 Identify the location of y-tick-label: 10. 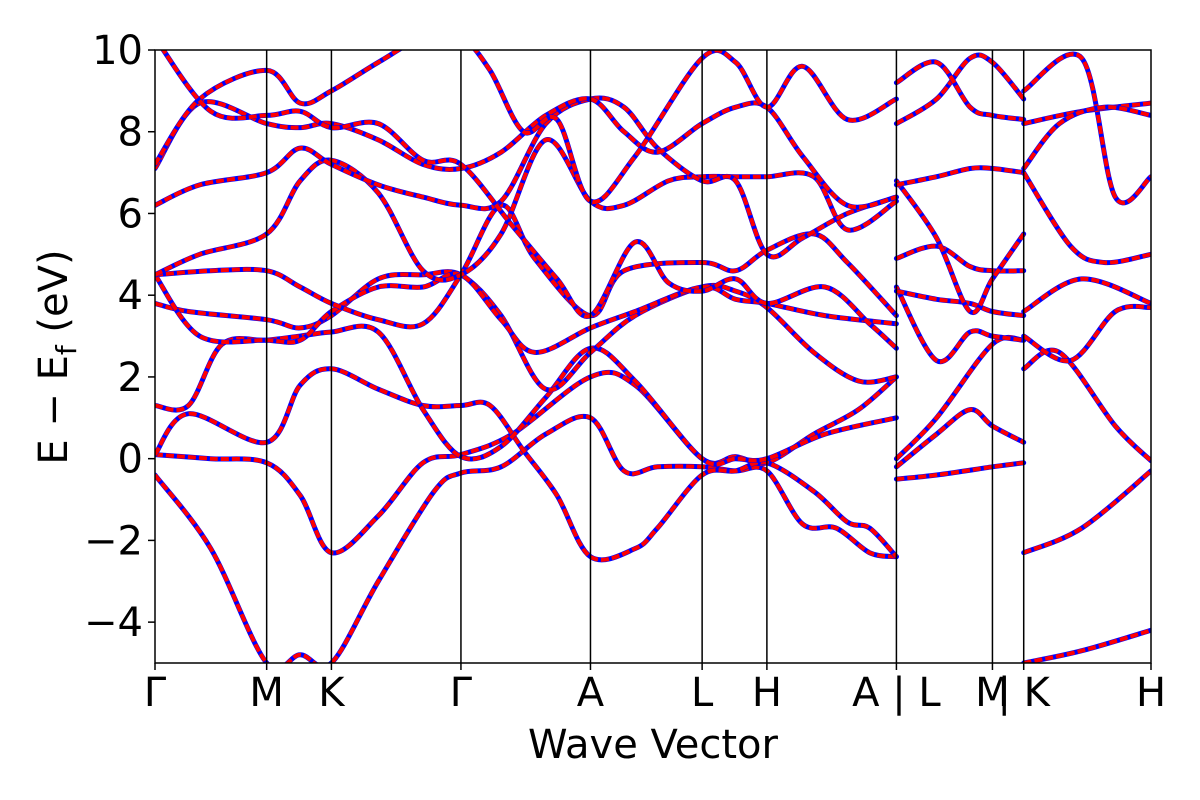
(117, 51).